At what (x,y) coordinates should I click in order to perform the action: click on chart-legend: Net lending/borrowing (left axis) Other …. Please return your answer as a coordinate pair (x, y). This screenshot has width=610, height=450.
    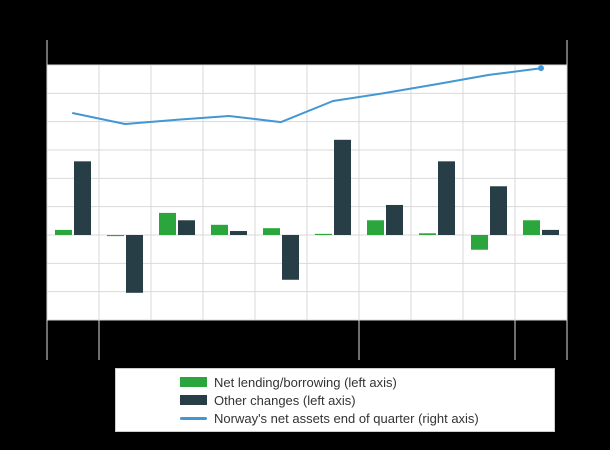
    Looking at the image, I should click on (335, 400).